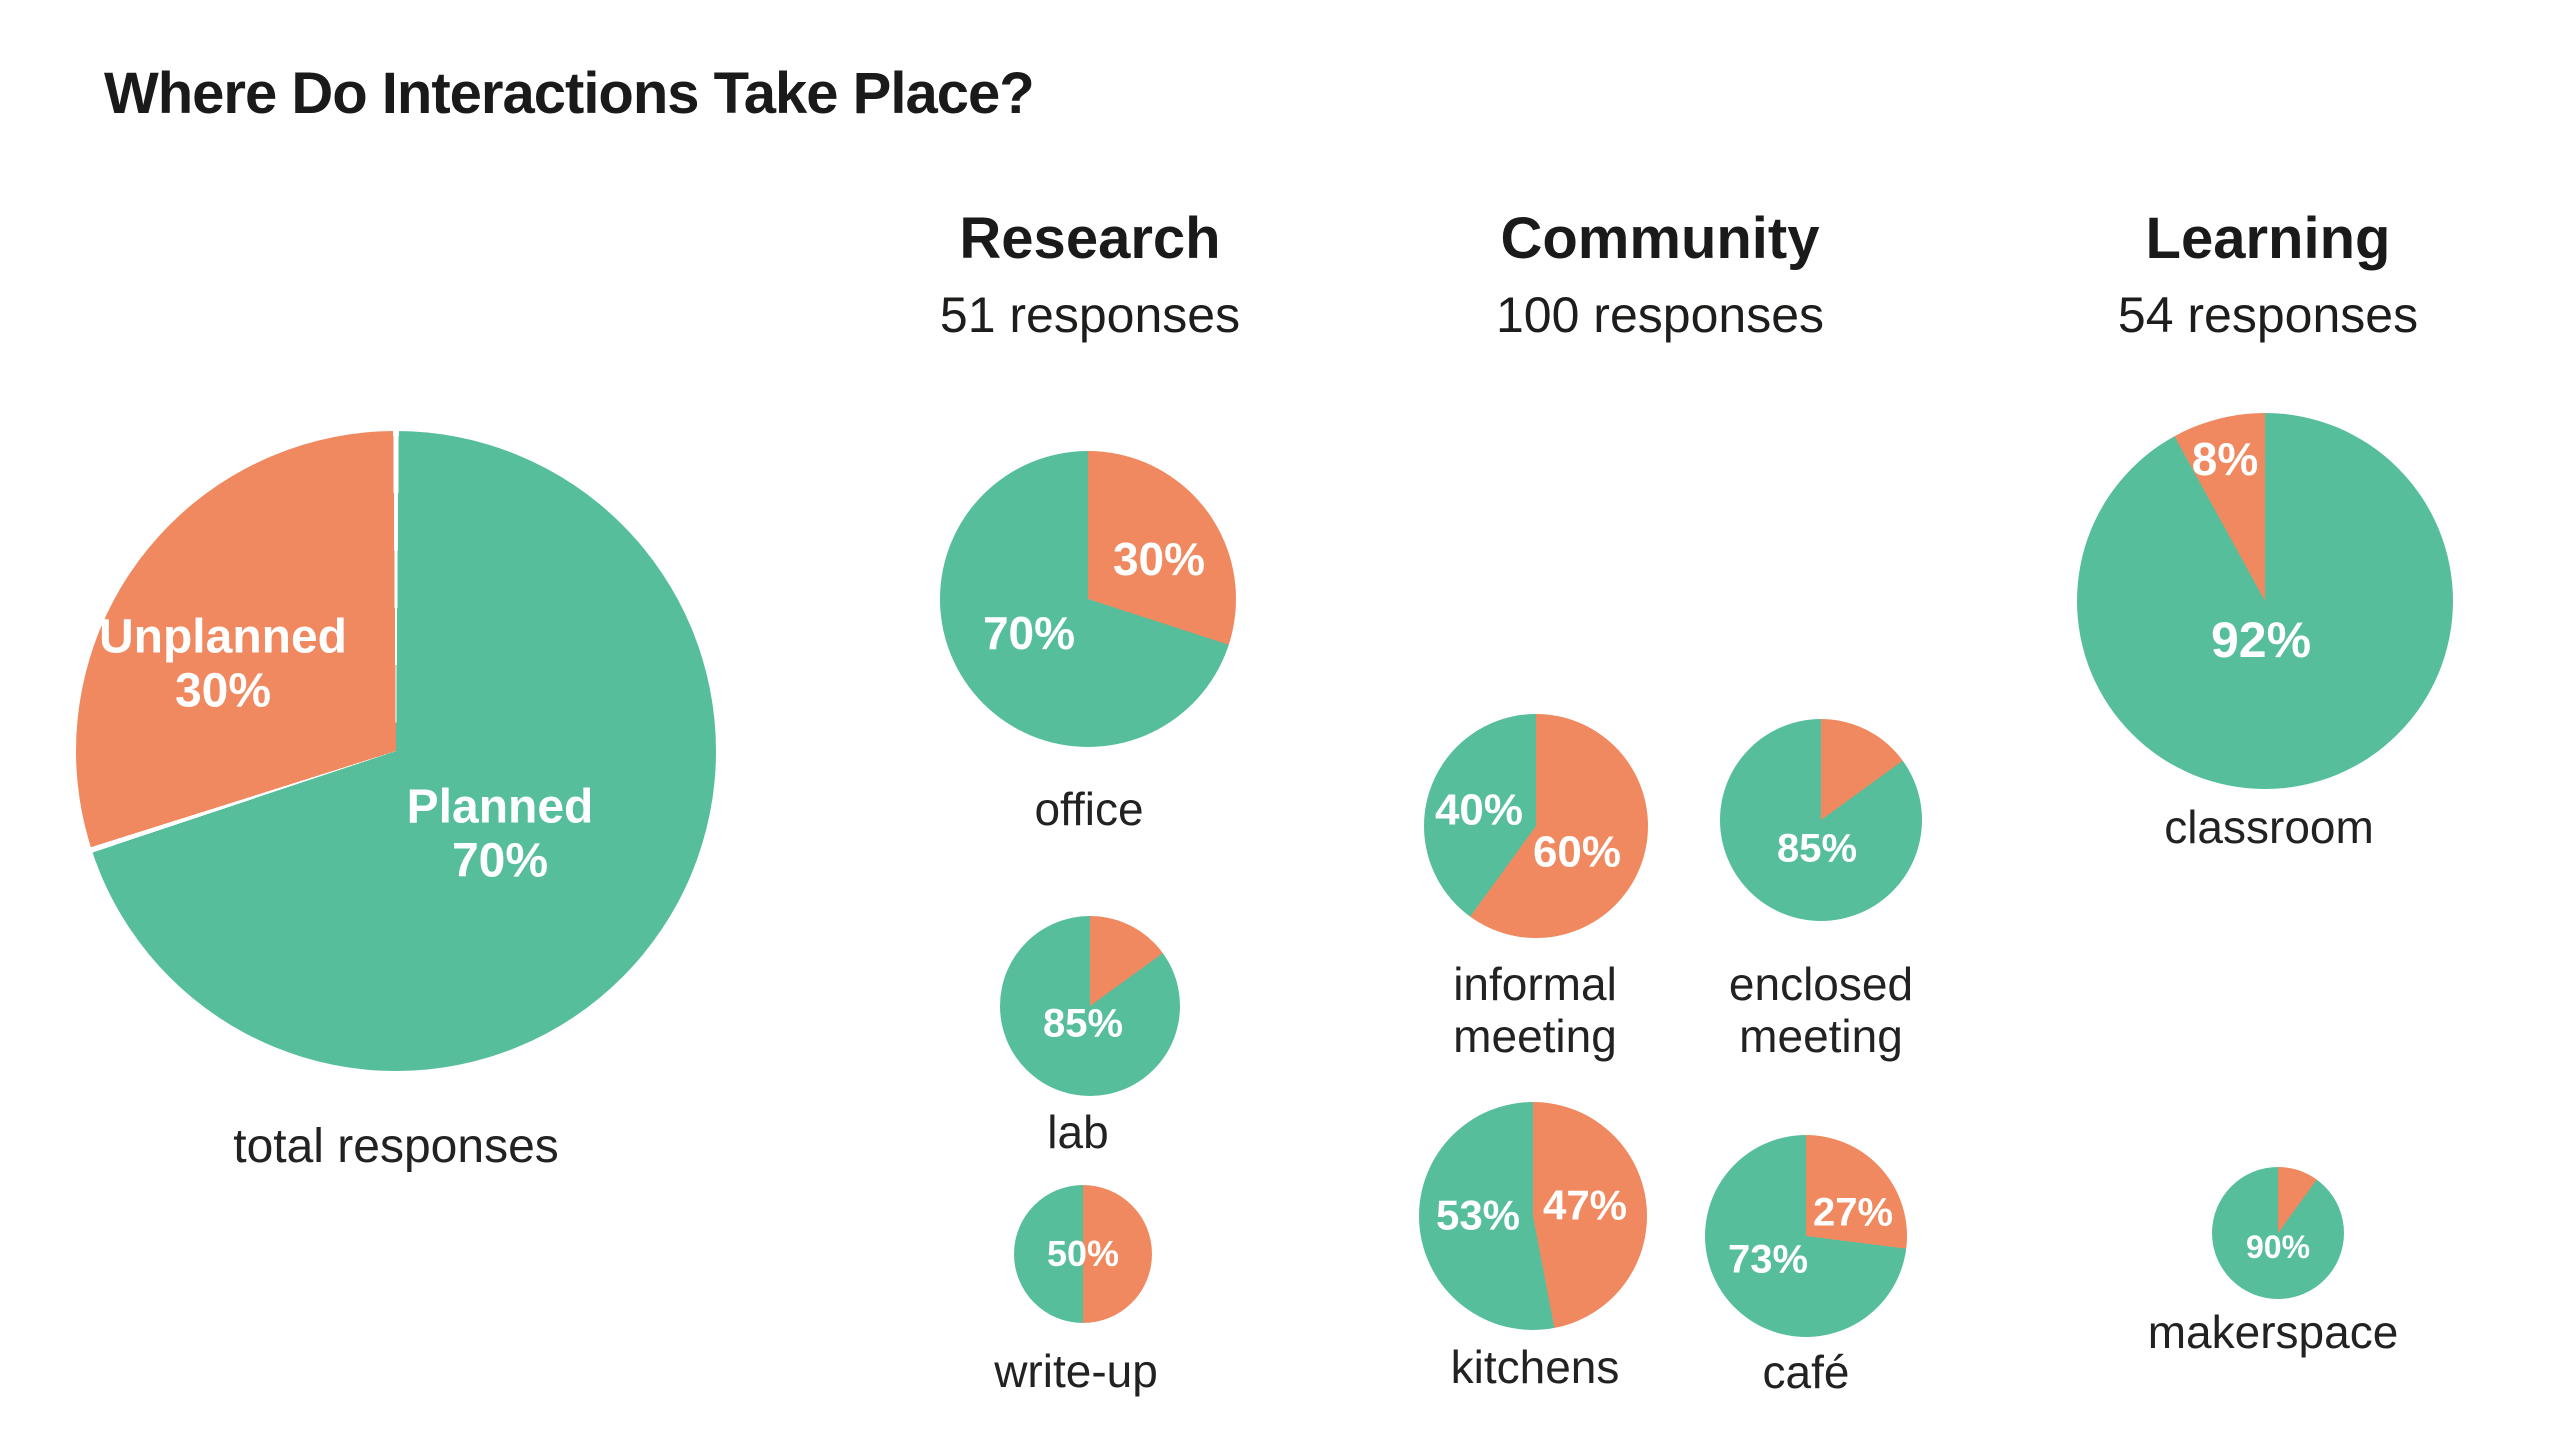 Image resolution: width=2560 pixels, height=1440 pixels. Describe the element at coordinates (1660, 238) in the screenshot. I see `community-title: Community` at that location.